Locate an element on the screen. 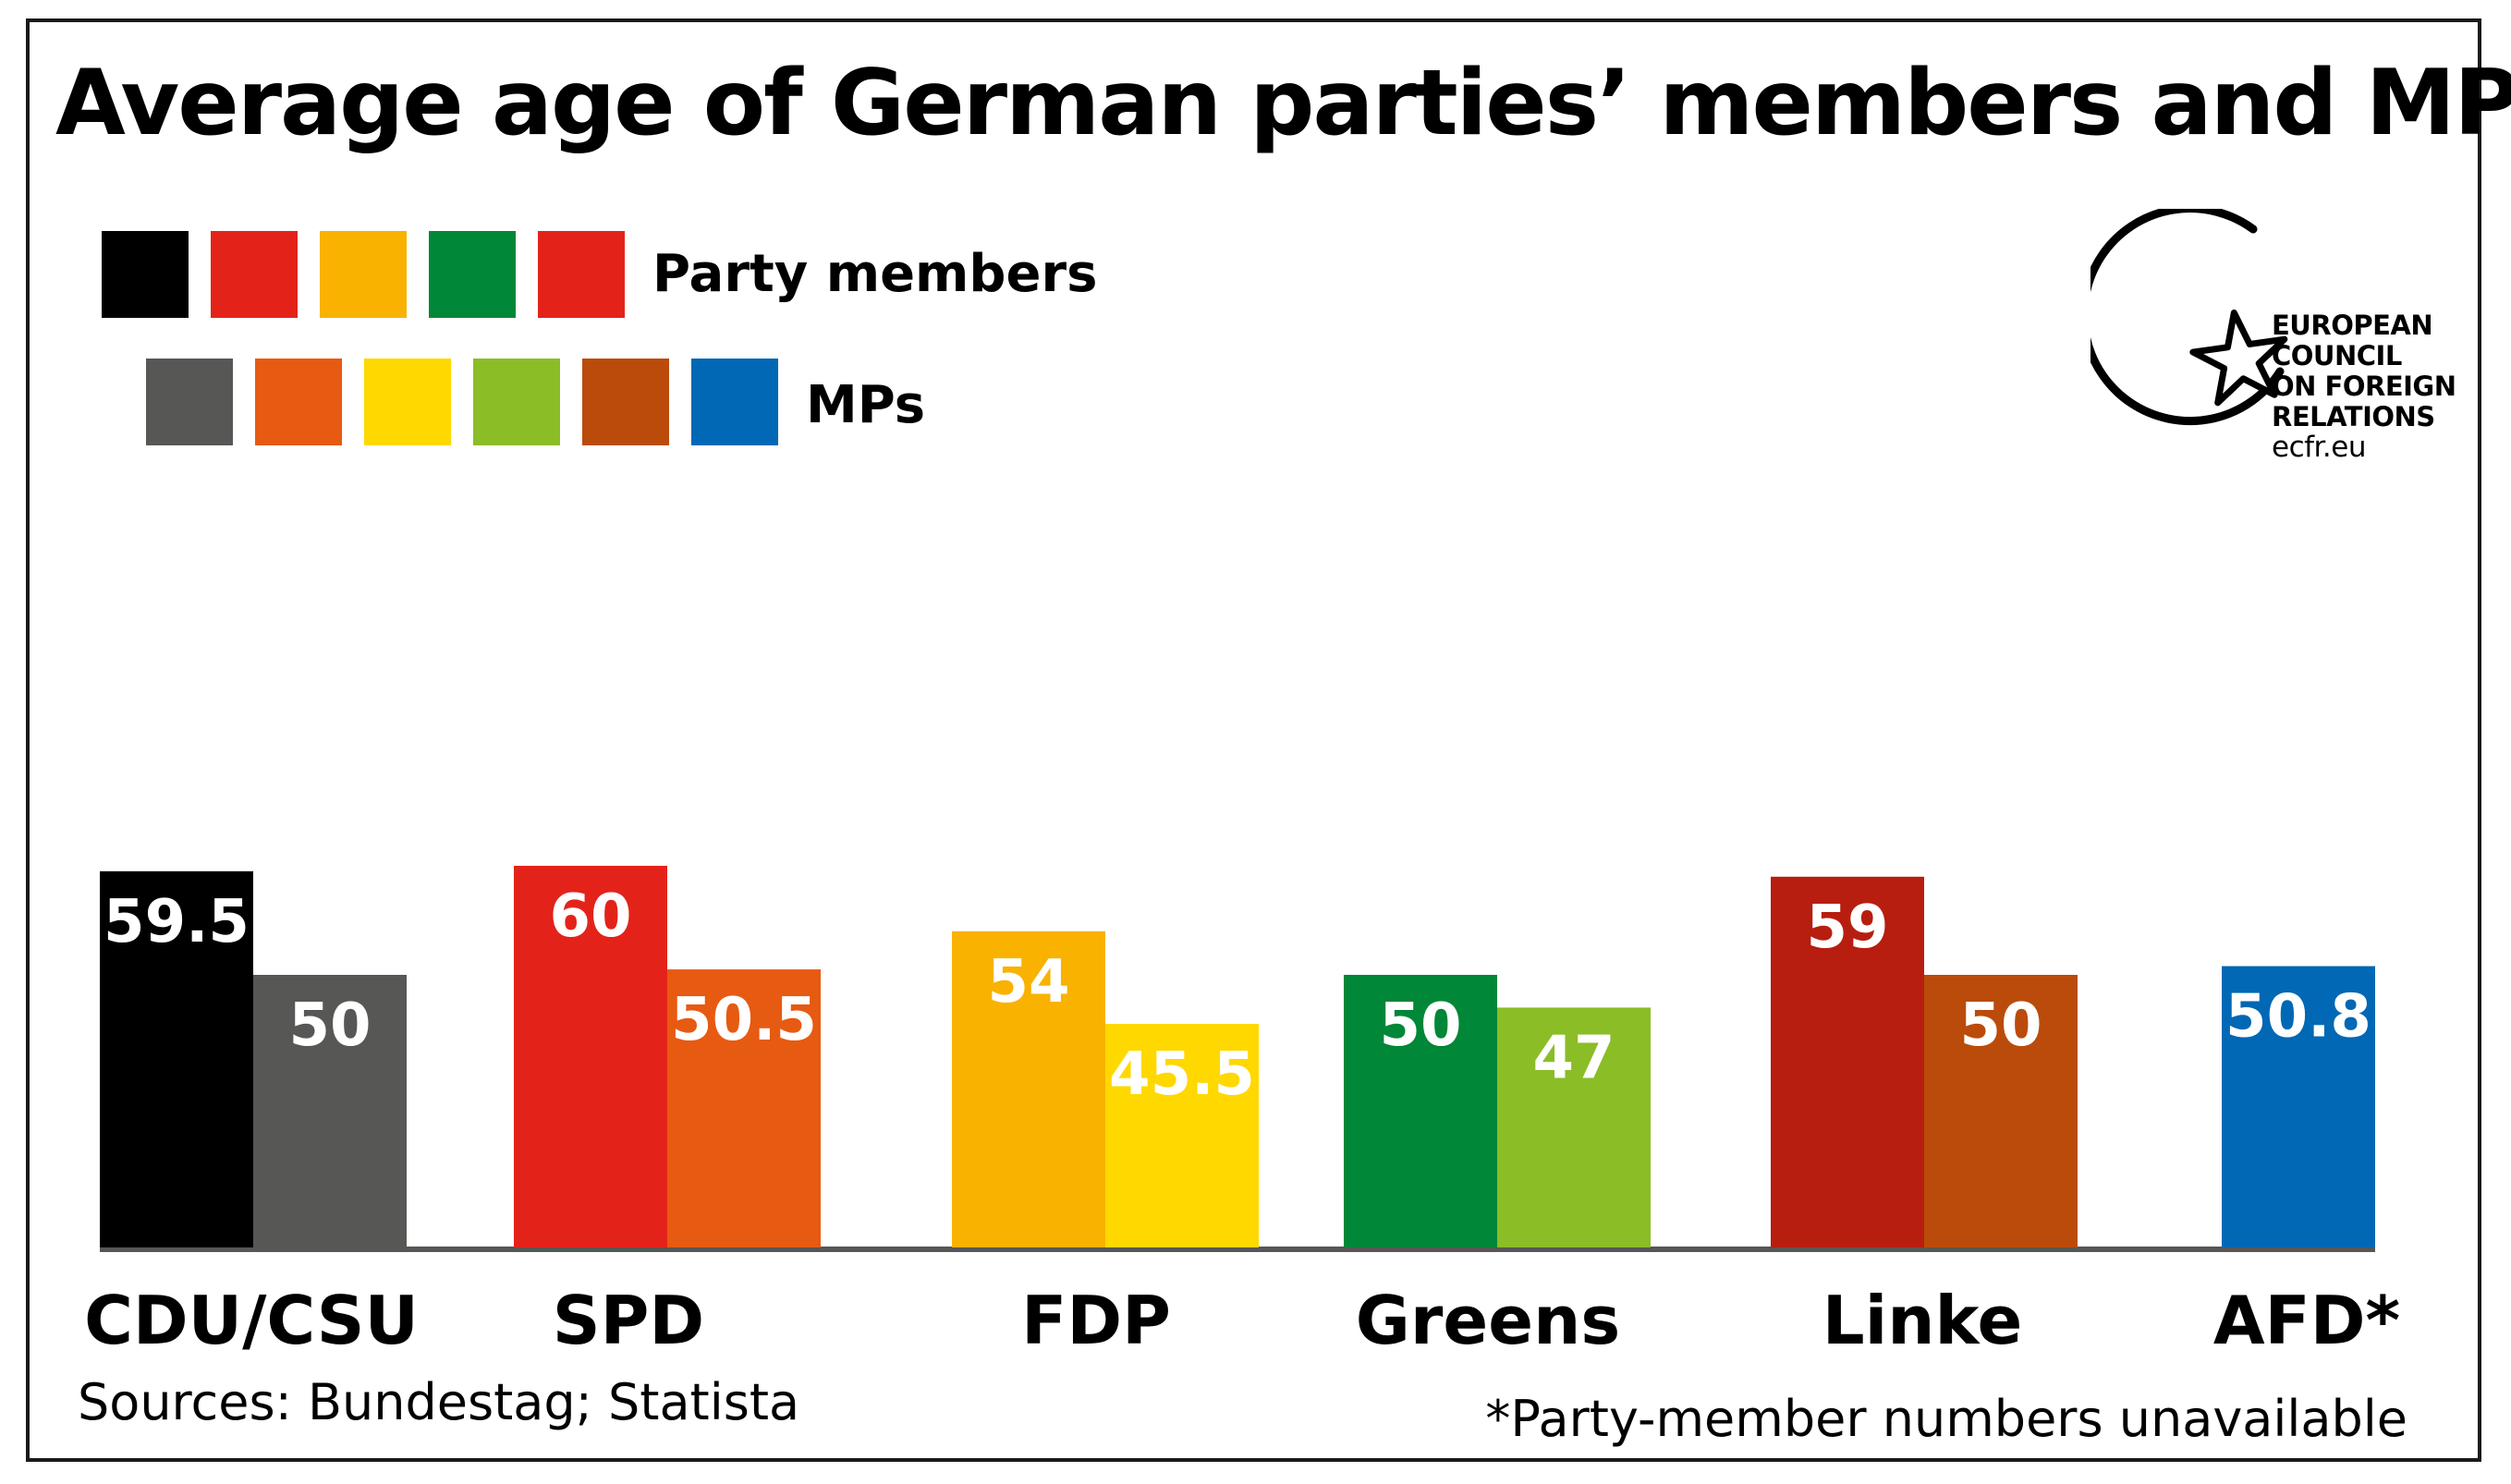 The height and width of the screenshot is (1484, 2511). logo-line-3: ON FOREIGN is located at coordinates (2364, 386).